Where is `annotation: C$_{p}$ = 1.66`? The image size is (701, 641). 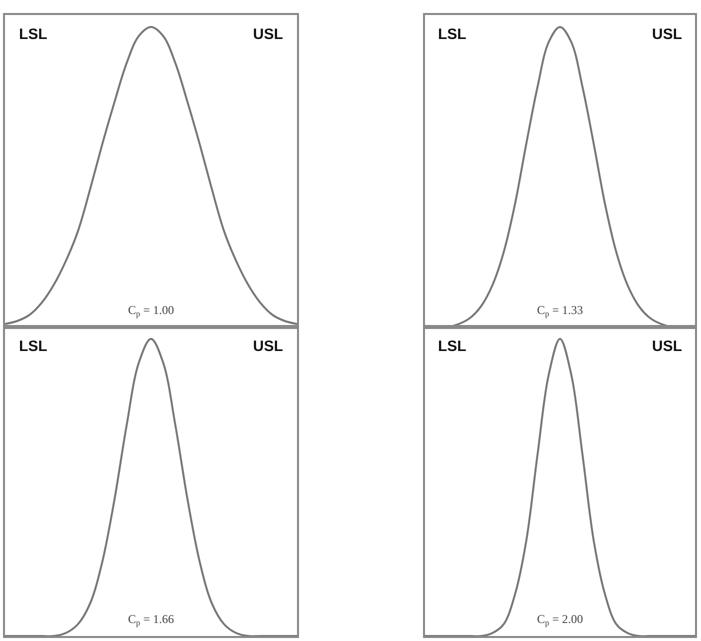
annotation: C$_{p}$ = 1.66 is located at coordinates (151, 620).